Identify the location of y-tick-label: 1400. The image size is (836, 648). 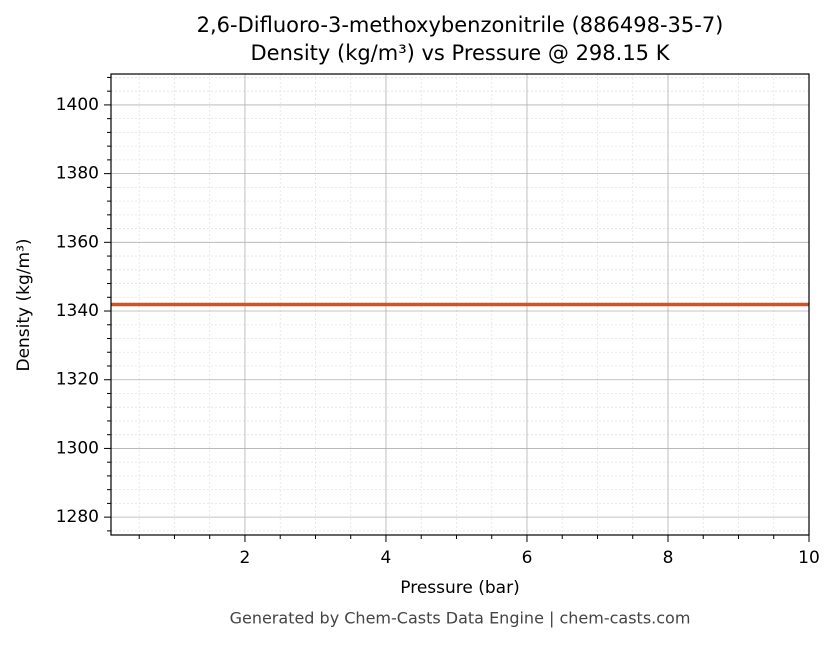
(77, 105).